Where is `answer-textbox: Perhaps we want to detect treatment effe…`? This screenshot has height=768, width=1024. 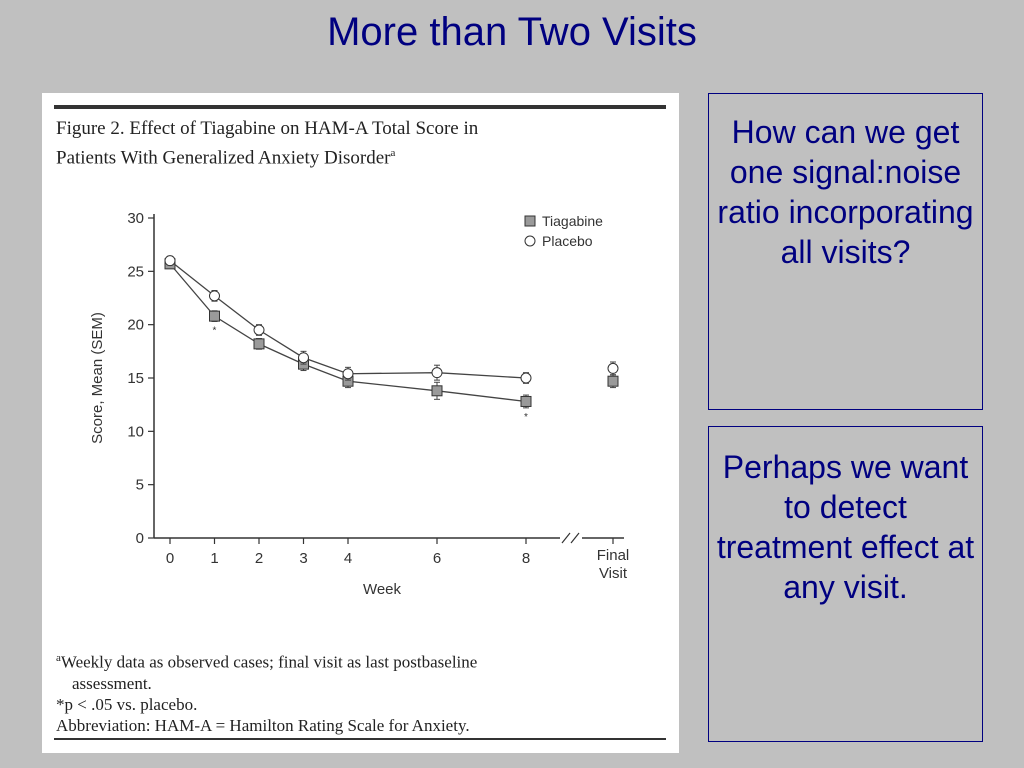
answer-textbox: Perhaps we want to detect treatment effe… is located at coordinates (845, 584).